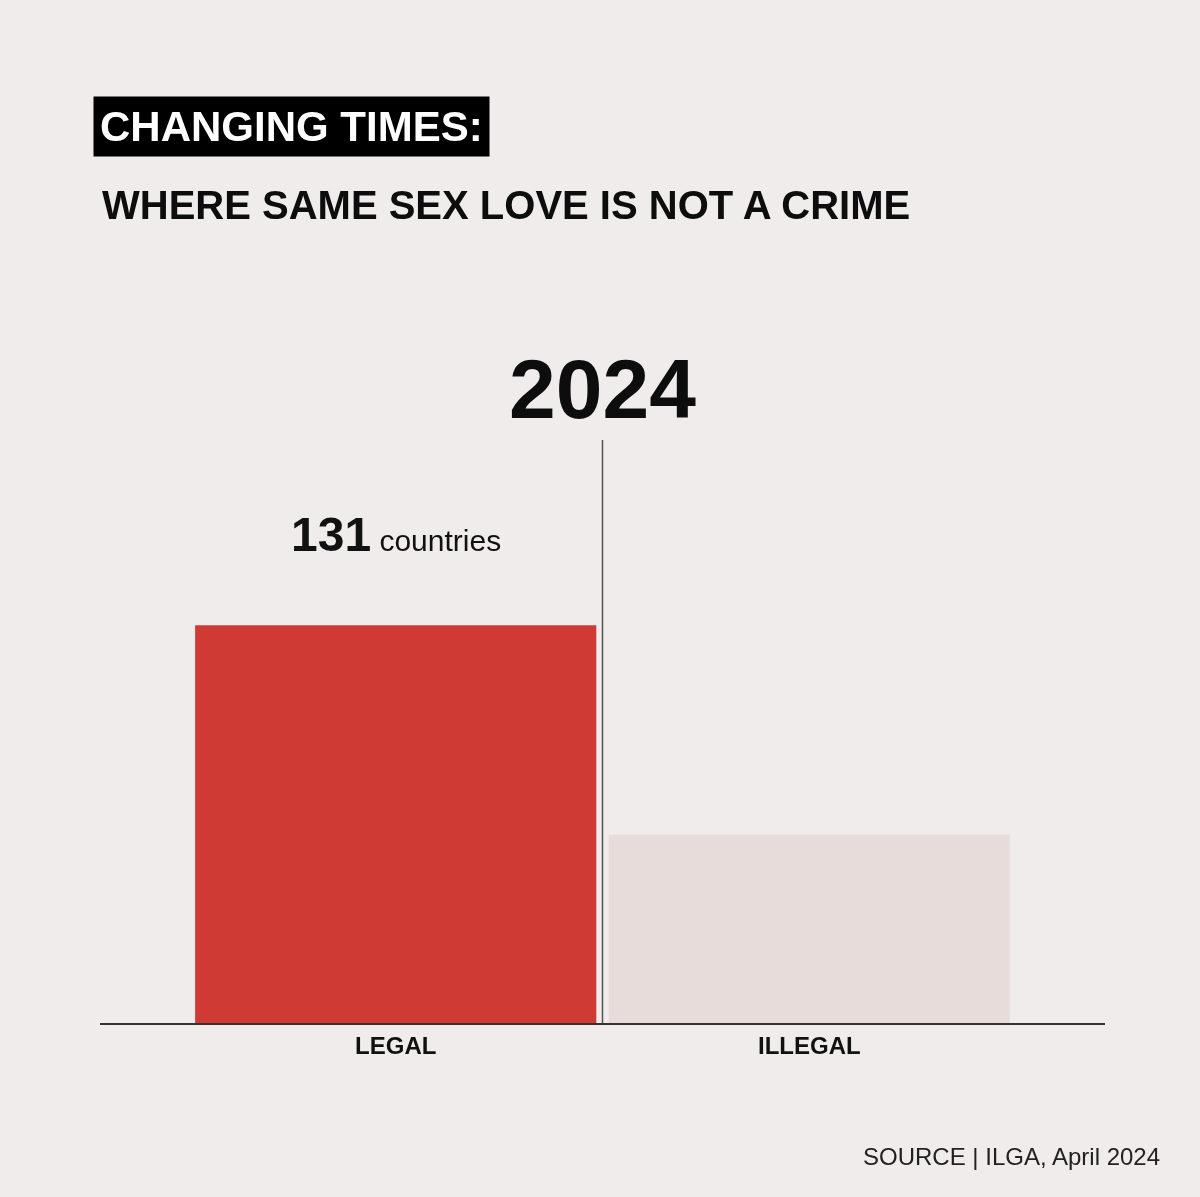 The height and width of the screenshot is (1197, 1200). I want to click on source-note: SOURCE | ILGA, April 2024, so click(1012, 1156).